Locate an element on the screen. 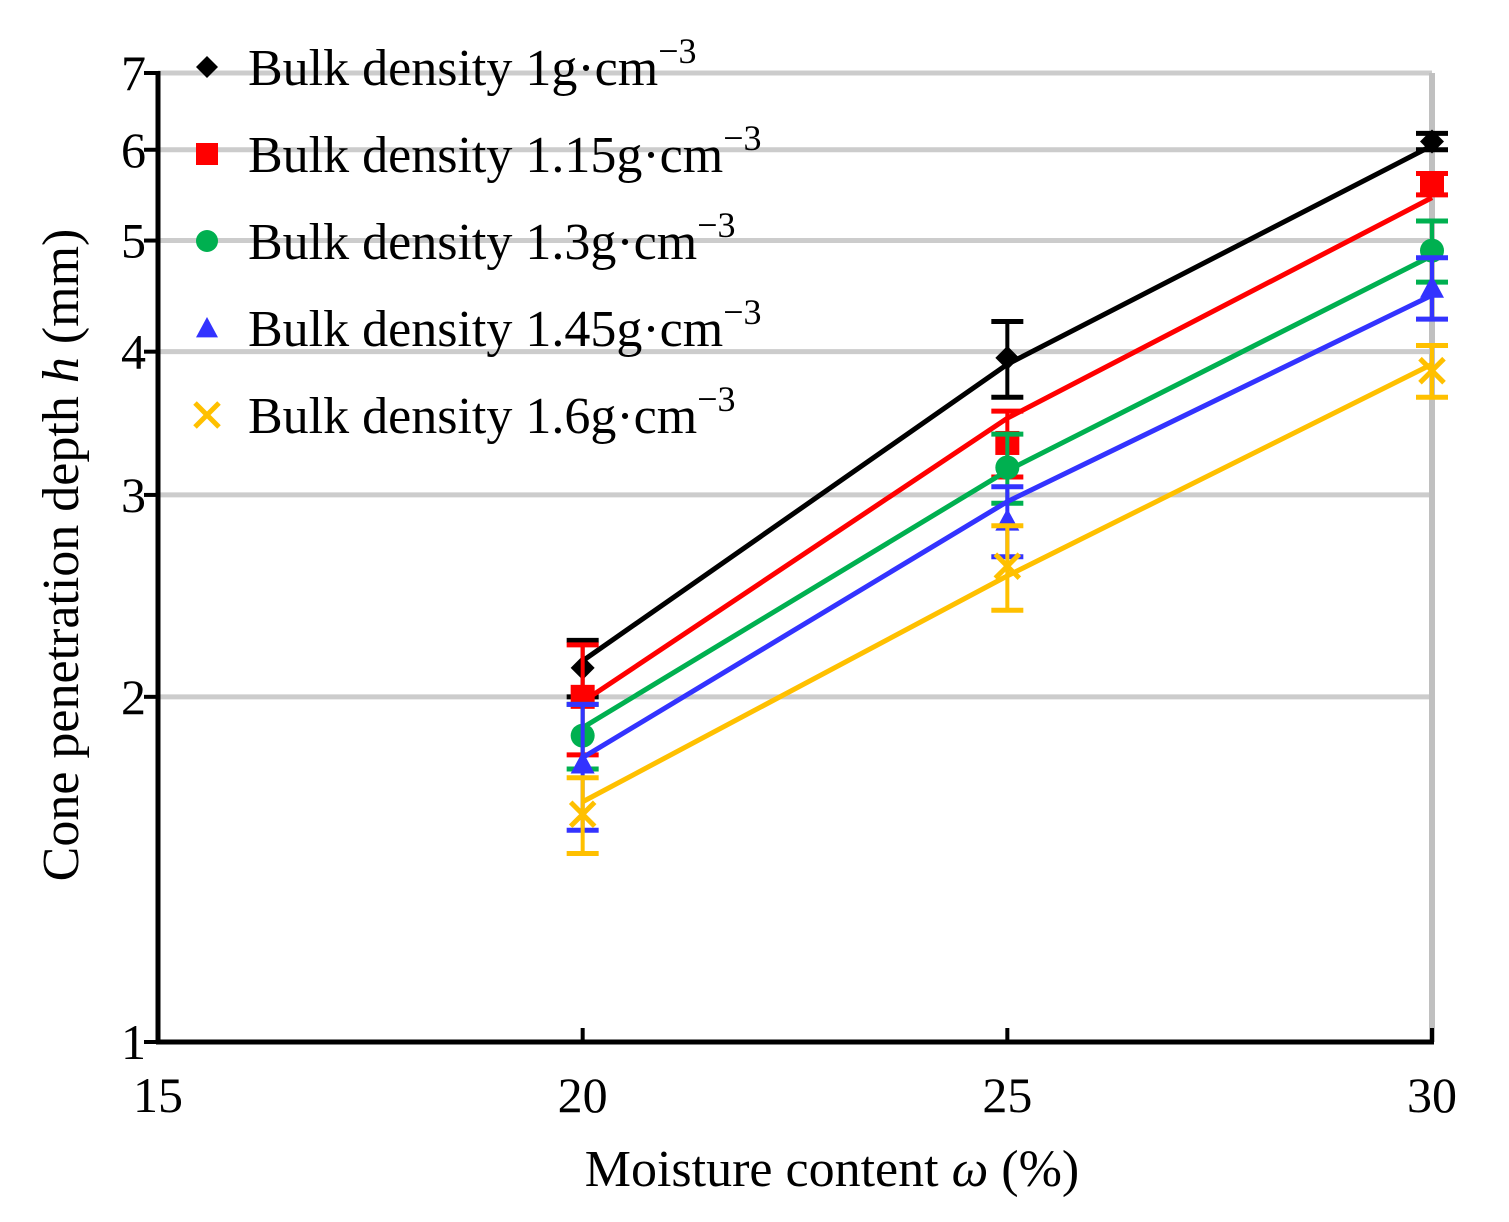 The width and height of the screenshot is (1509, 1222). legend-label-0: Bulk density 1g·cm−3 is located at coordinates (472, 64).